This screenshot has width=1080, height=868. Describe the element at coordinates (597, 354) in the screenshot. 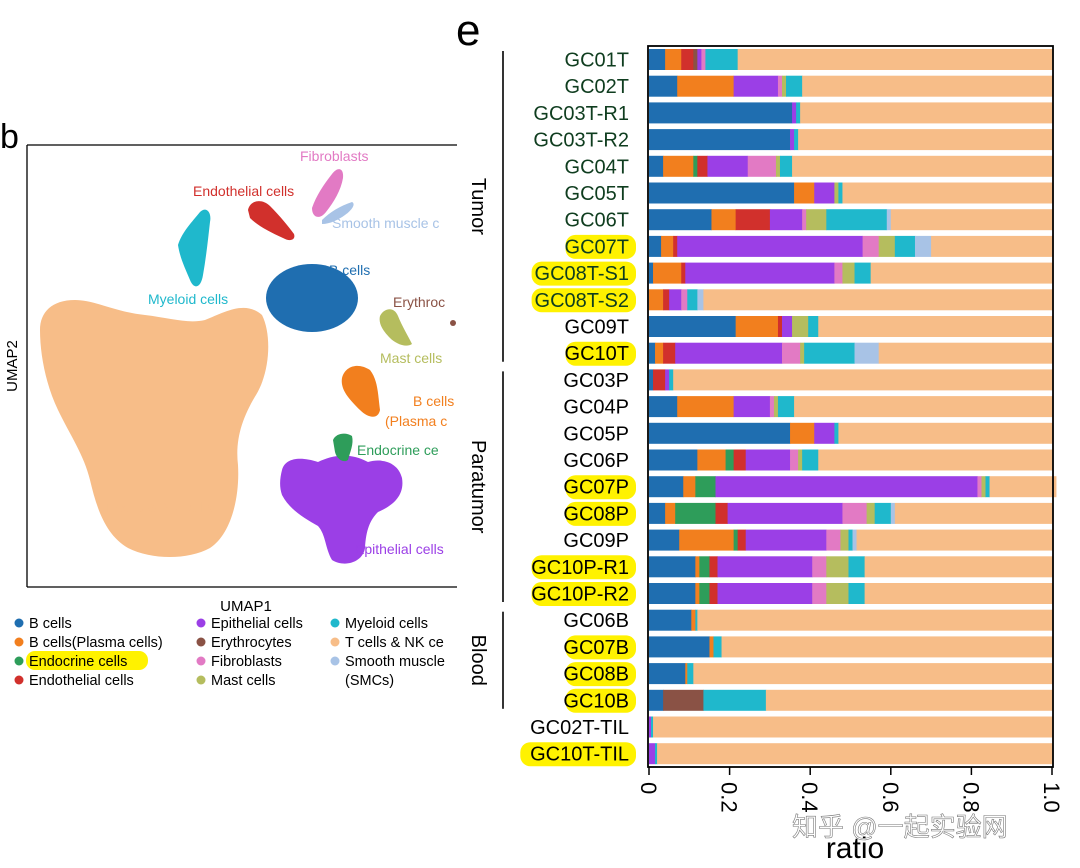

I see `category-label: GC10T` at that location.